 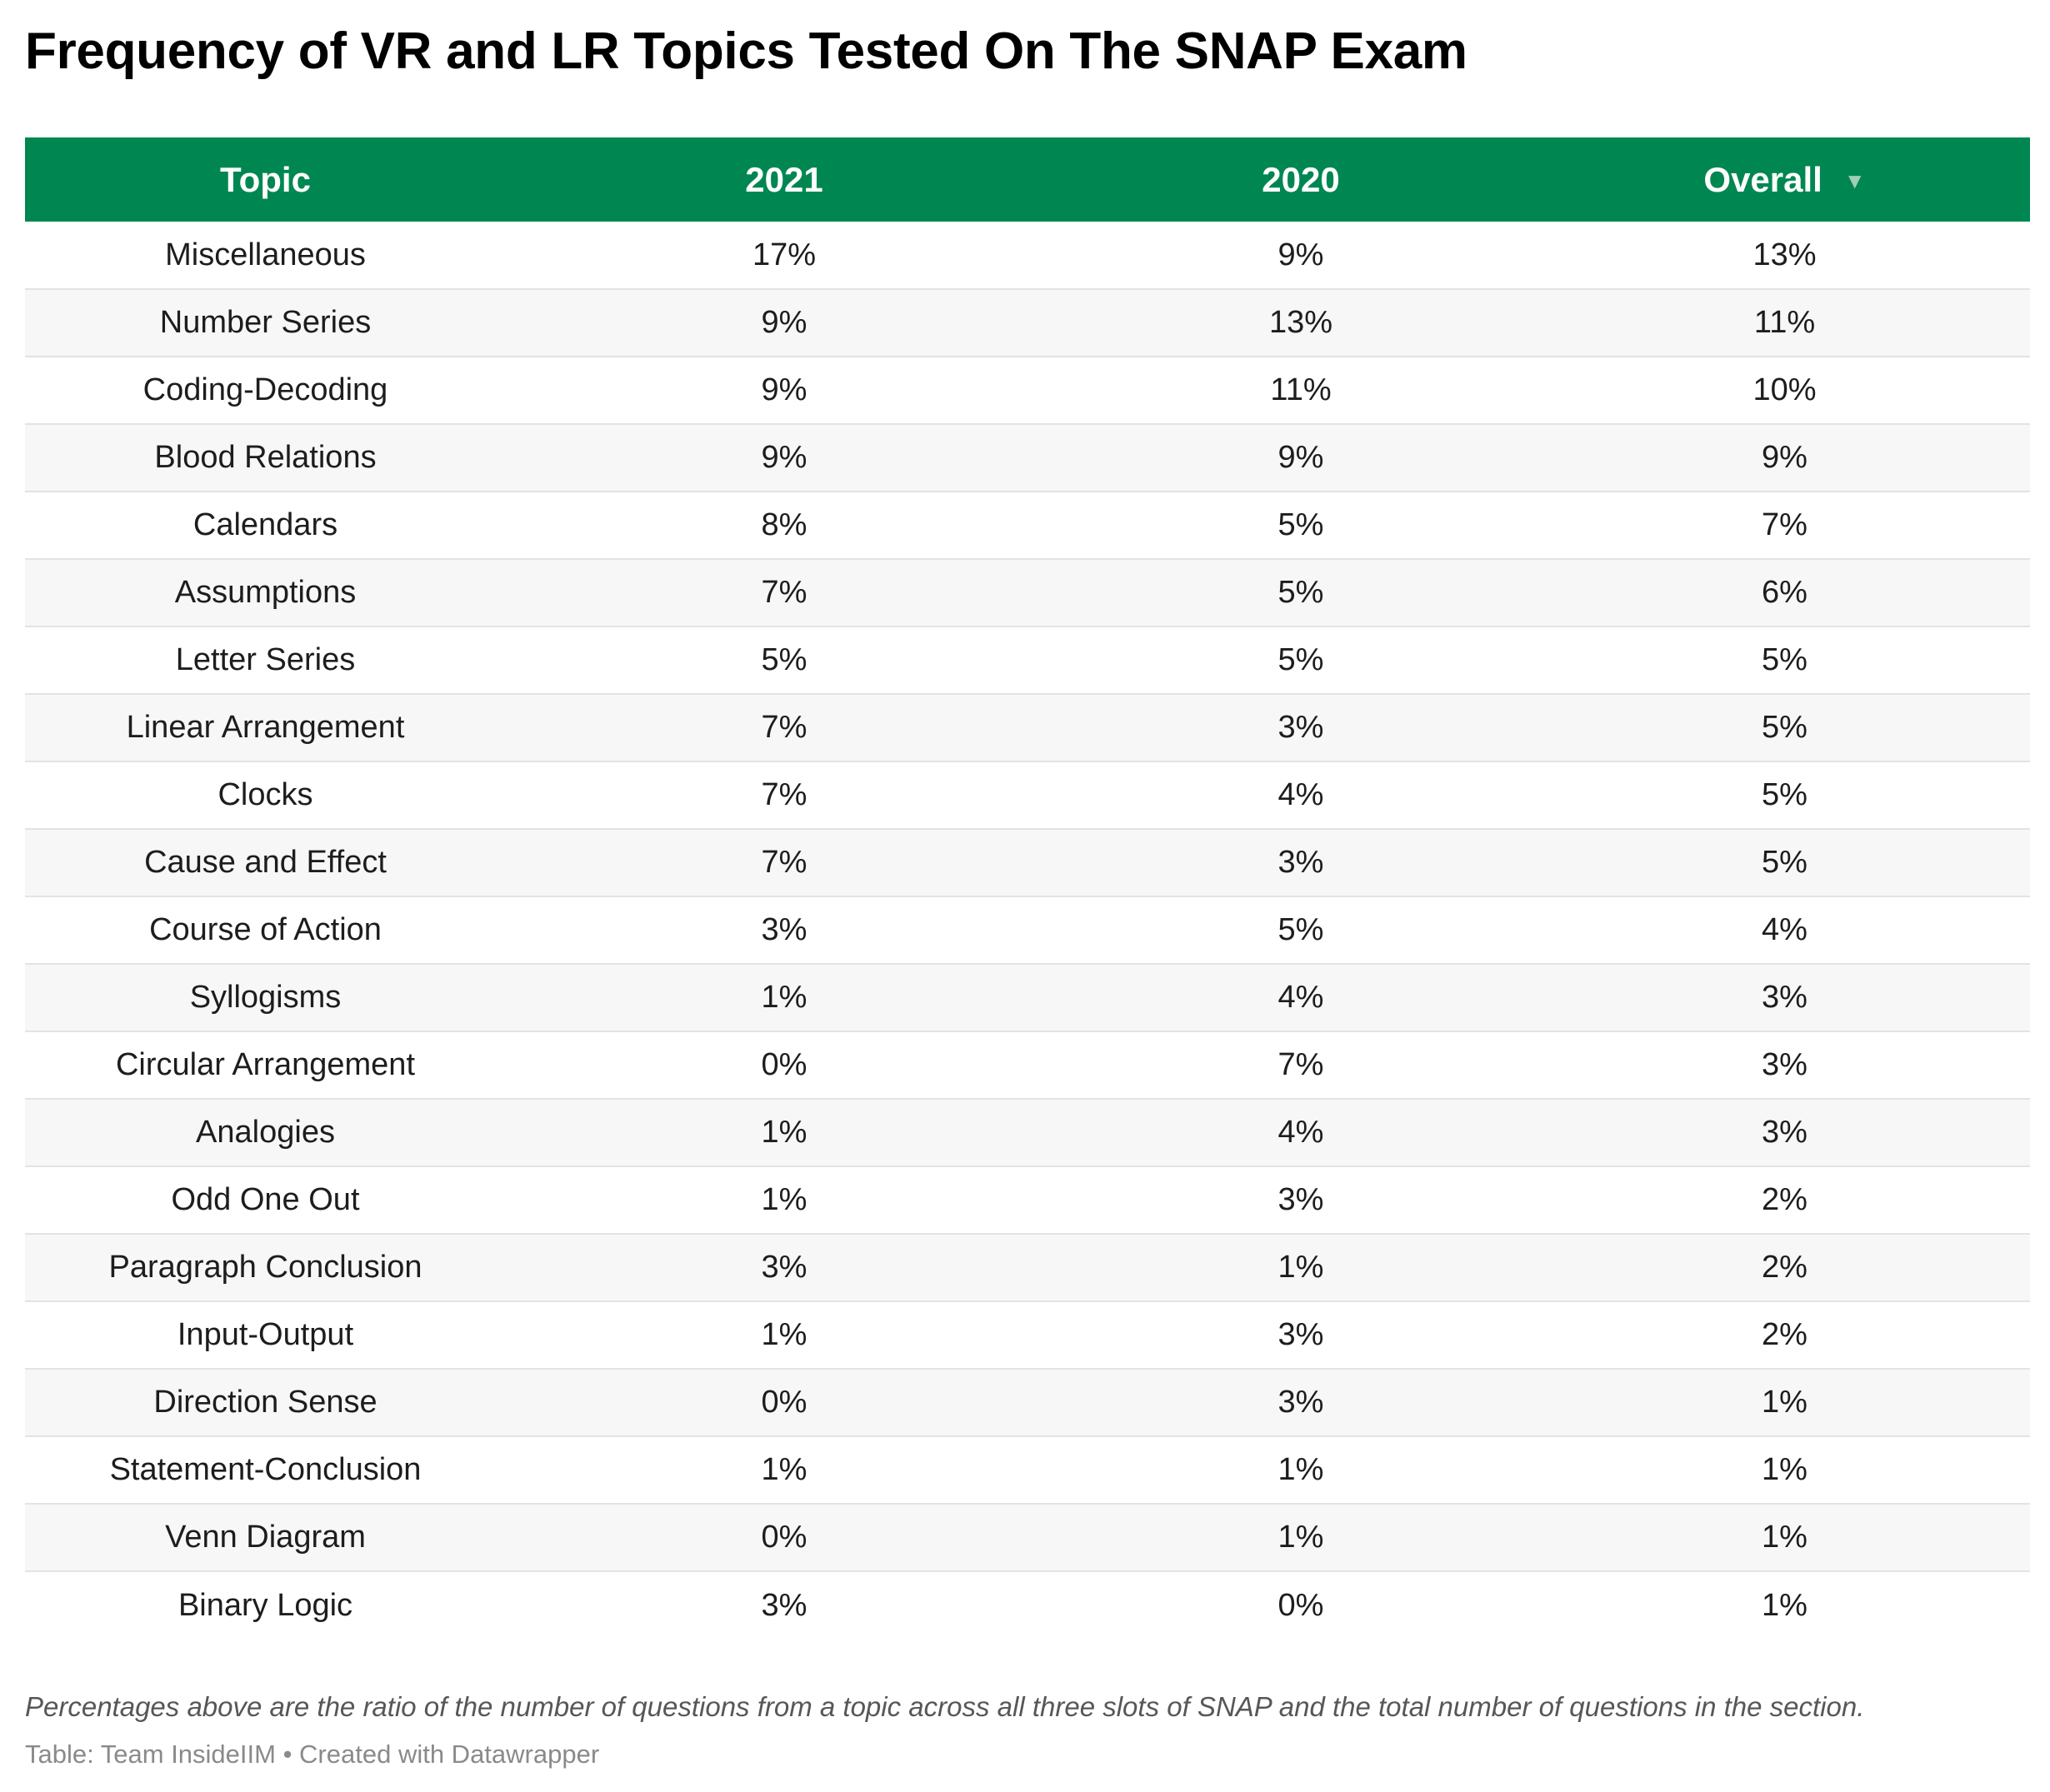 What do you see at coordinates (1300, 1065) in the screenshot?
I see `cell-2020: 7%` at bounding box center [1300, 1065].